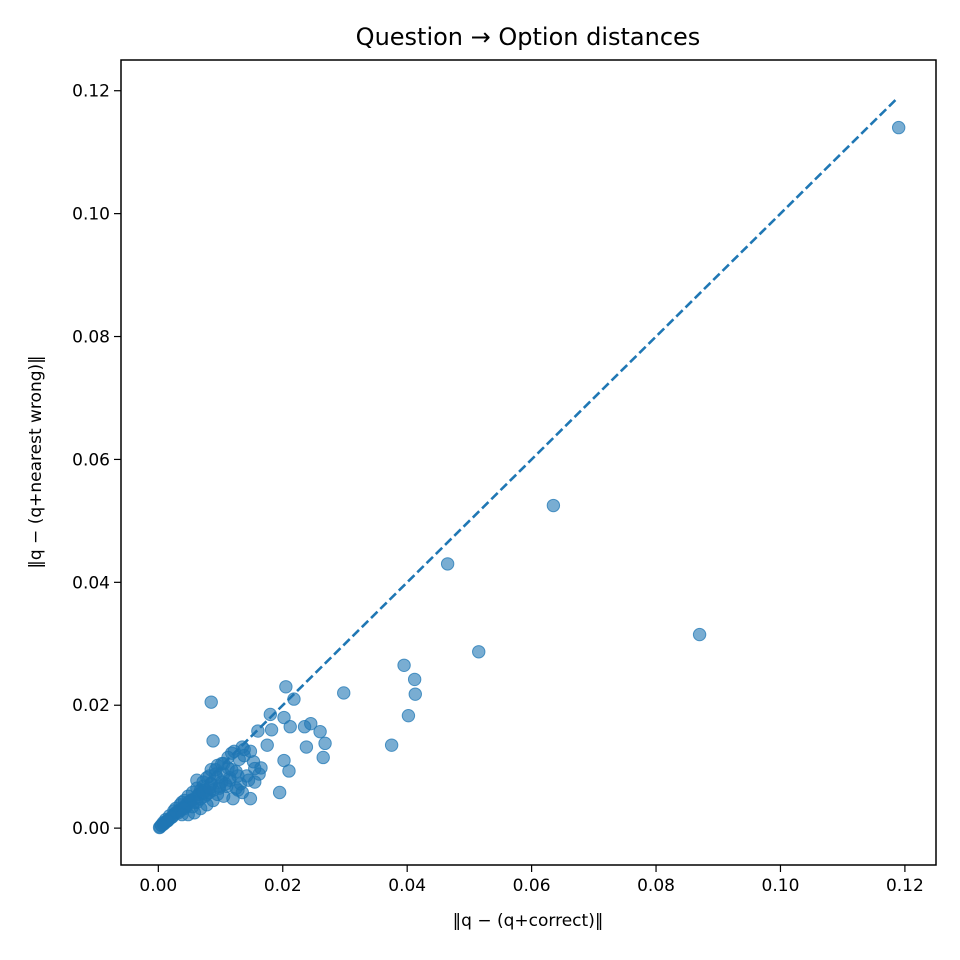 The image size is (960, 960). What do you see at coordinates (528, 37) in the screenshot?
I see `chart-title: Question → Option distances` at bounding box center [528, 37].